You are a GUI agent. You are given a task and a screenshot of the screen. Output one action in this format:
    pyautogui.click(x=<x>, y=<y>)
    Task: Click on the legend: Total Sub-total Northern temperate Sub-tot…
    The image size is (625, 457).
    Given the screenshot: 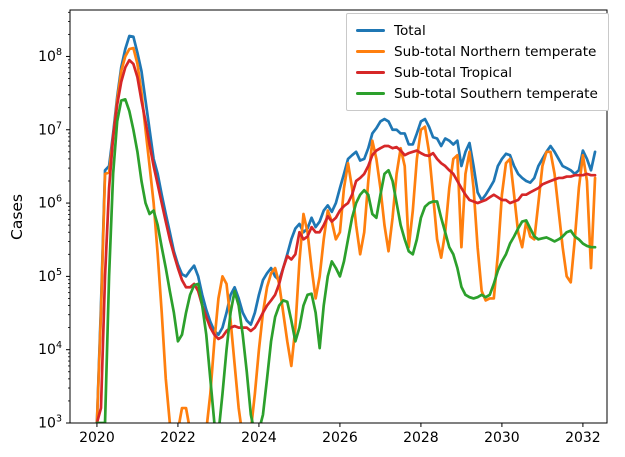 What is the action you would take?
    pyautogui.click(x=477, y=62)
    